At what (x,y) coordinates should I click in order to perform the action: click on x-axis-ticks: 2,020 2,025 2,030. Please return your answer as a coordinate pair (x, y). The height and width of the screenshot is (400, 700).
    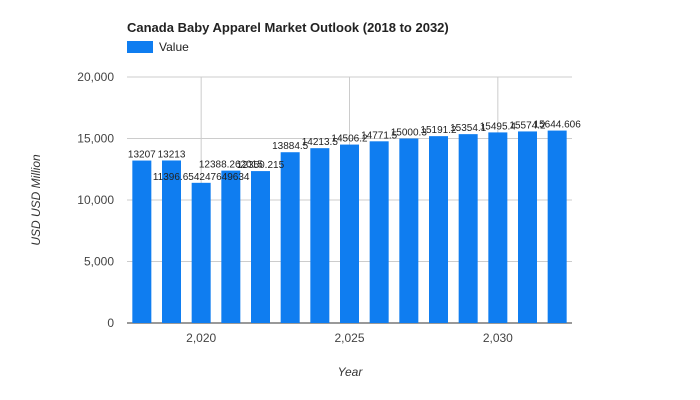
    Looking at the image, I should click on (349, 338).